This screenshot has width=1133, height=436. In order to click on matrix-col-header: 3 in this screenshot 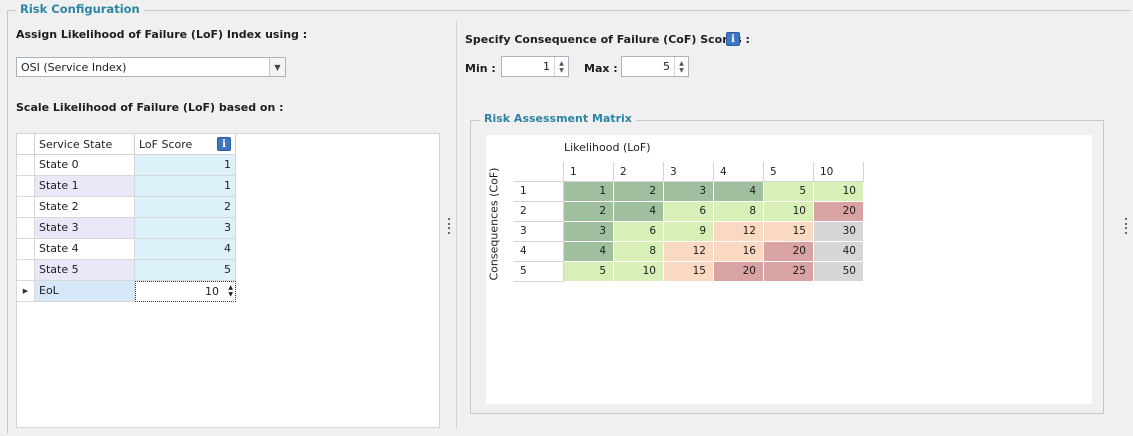, I will do `click(689, 172)`.